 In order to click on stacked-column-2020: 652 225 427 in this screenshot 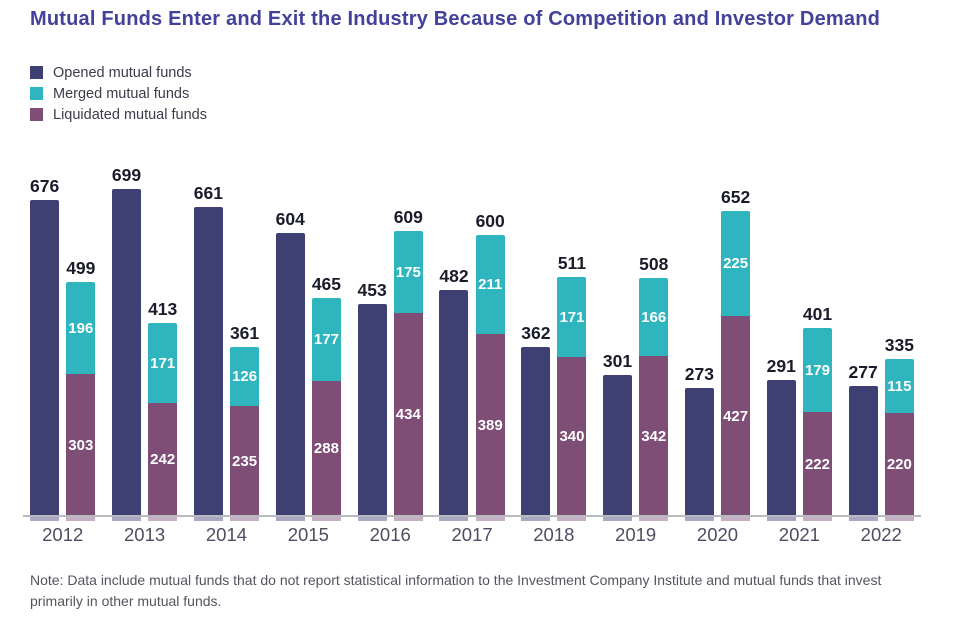, I will do `click(736, 354)`.